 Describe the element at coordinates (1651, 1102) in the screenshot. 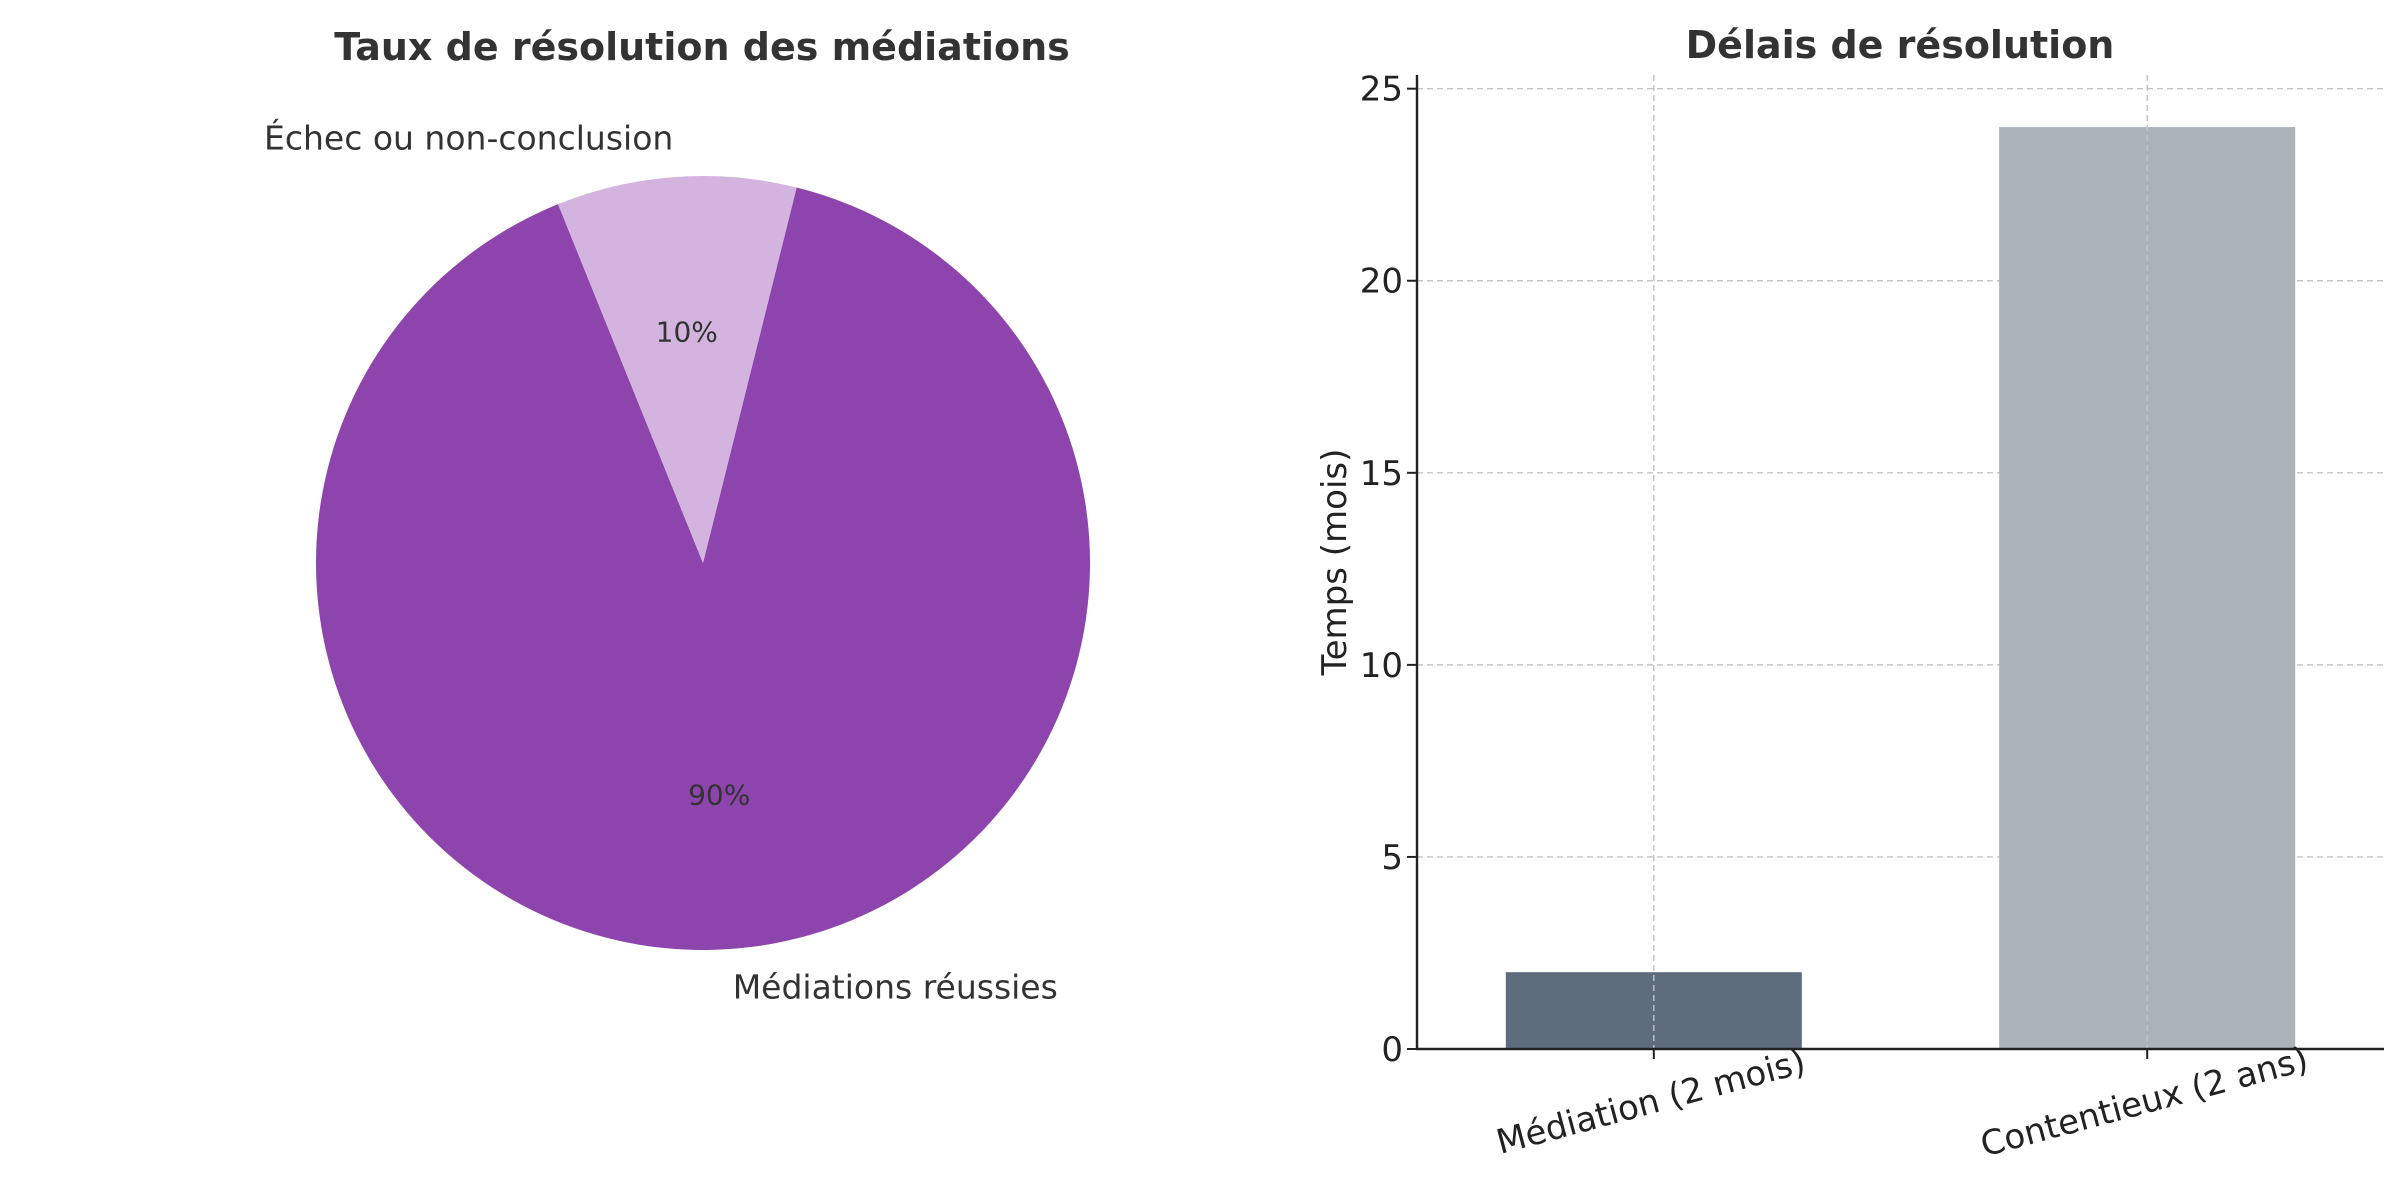

I see `x-tick-label-0: Médiation (2 mois)` at that location.